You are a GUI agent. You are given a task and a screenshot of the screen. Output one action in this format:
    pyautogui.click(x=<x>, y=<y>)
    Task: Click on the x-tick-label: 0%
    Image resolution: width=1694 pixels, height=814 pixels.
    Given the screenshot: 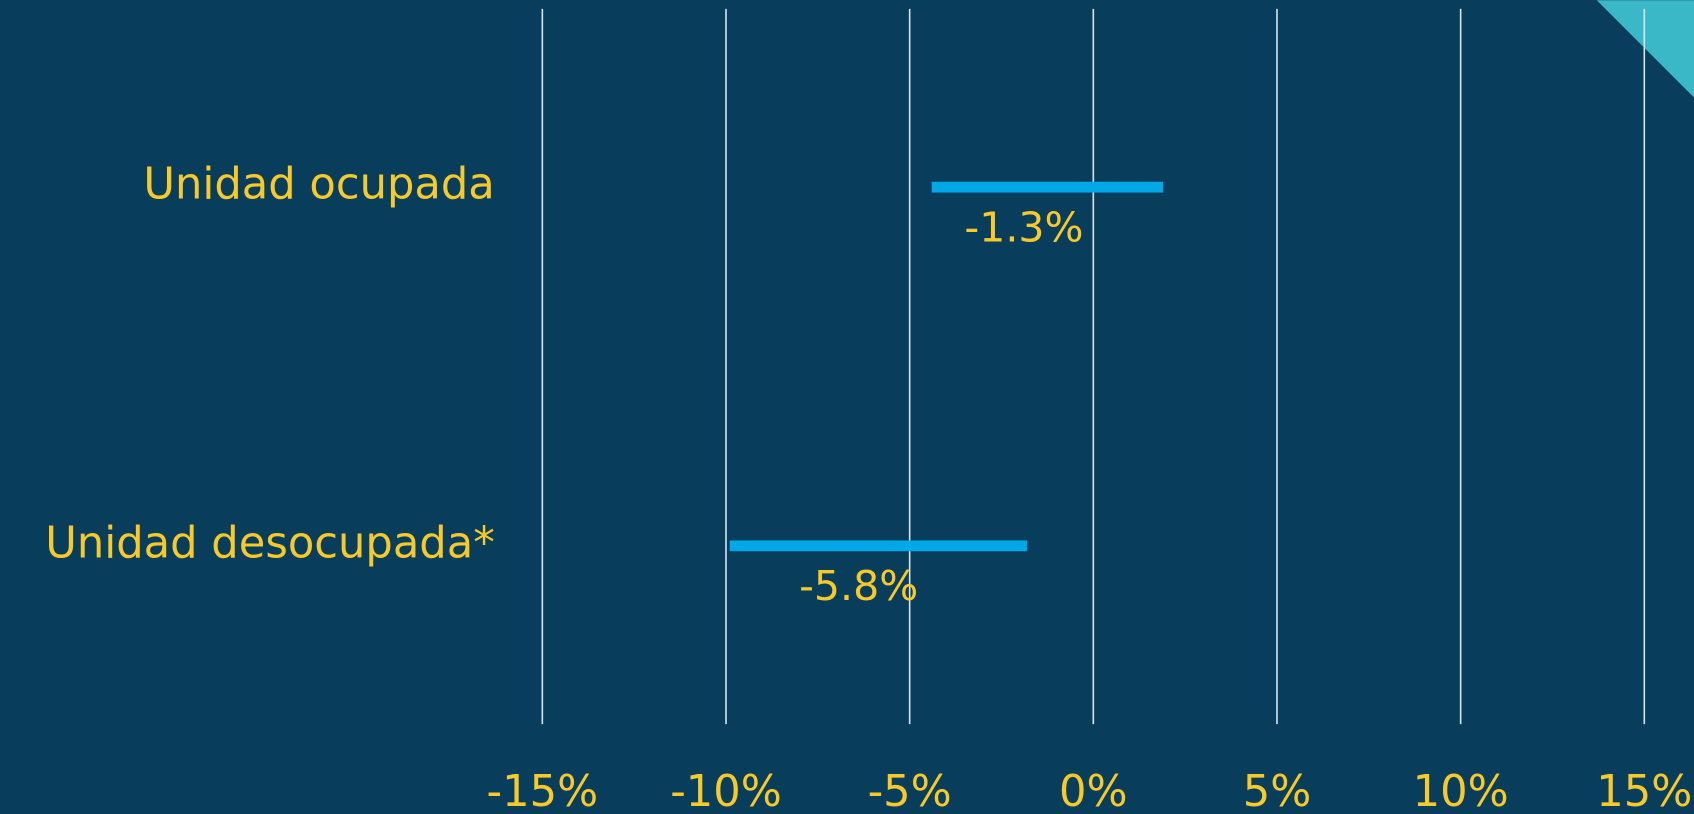 What is the action you would take?
    pyautogui.click(x=1093, y=790)
    